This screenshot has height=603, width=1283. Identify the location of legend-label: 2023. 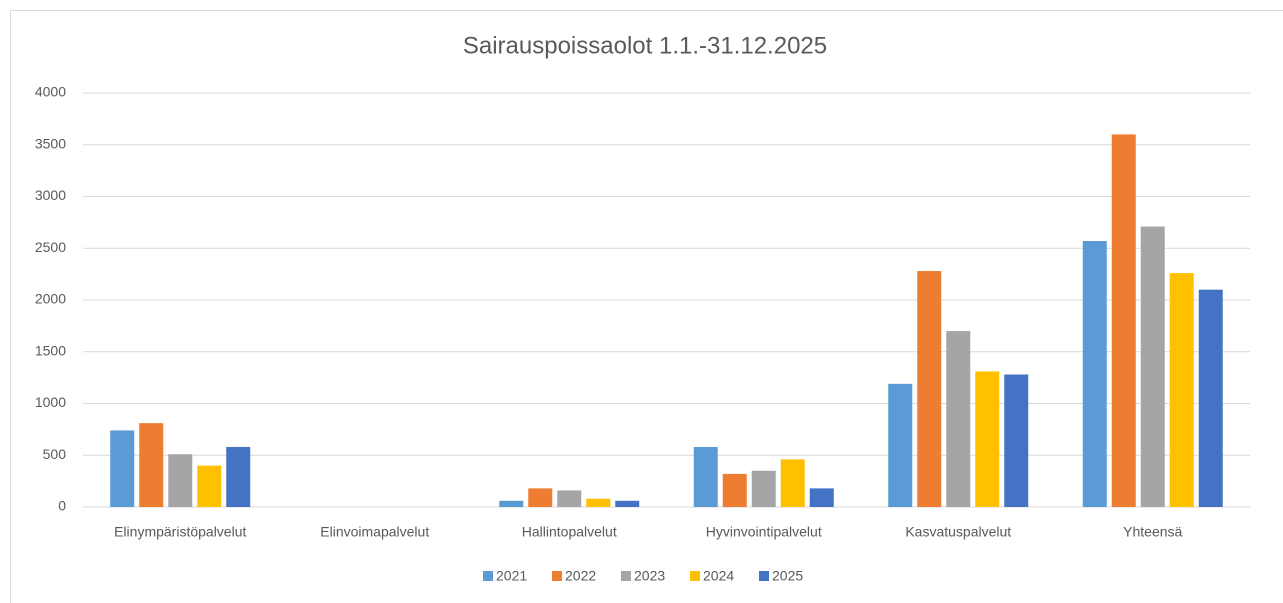
(649, 576).